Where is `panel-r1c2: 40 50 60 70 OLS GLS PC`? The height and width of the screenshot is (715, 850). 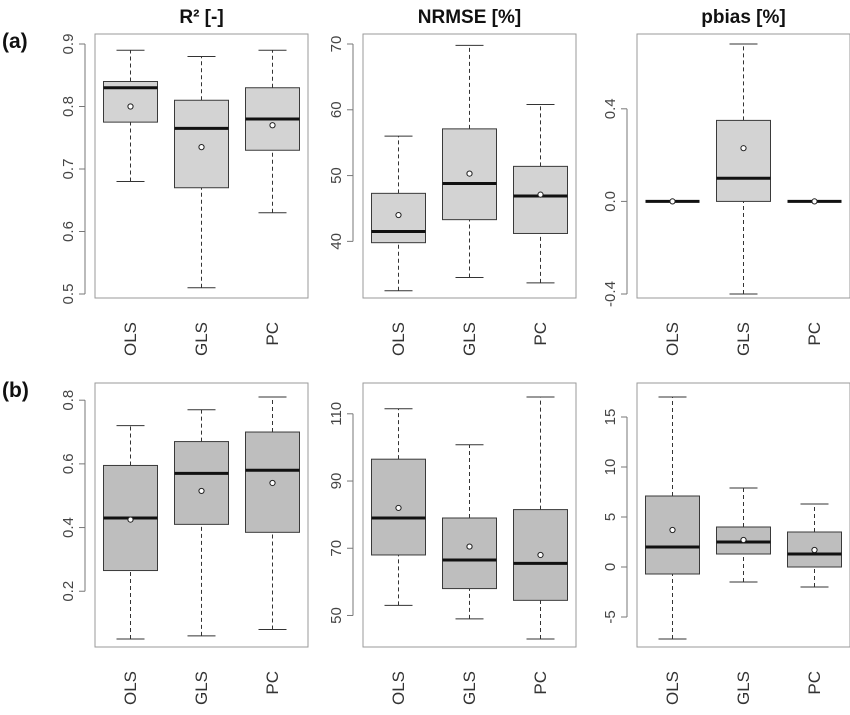
panel-r1c2: 40 50 60 70 OLS GLS PC is located at coordinates (452, 194).